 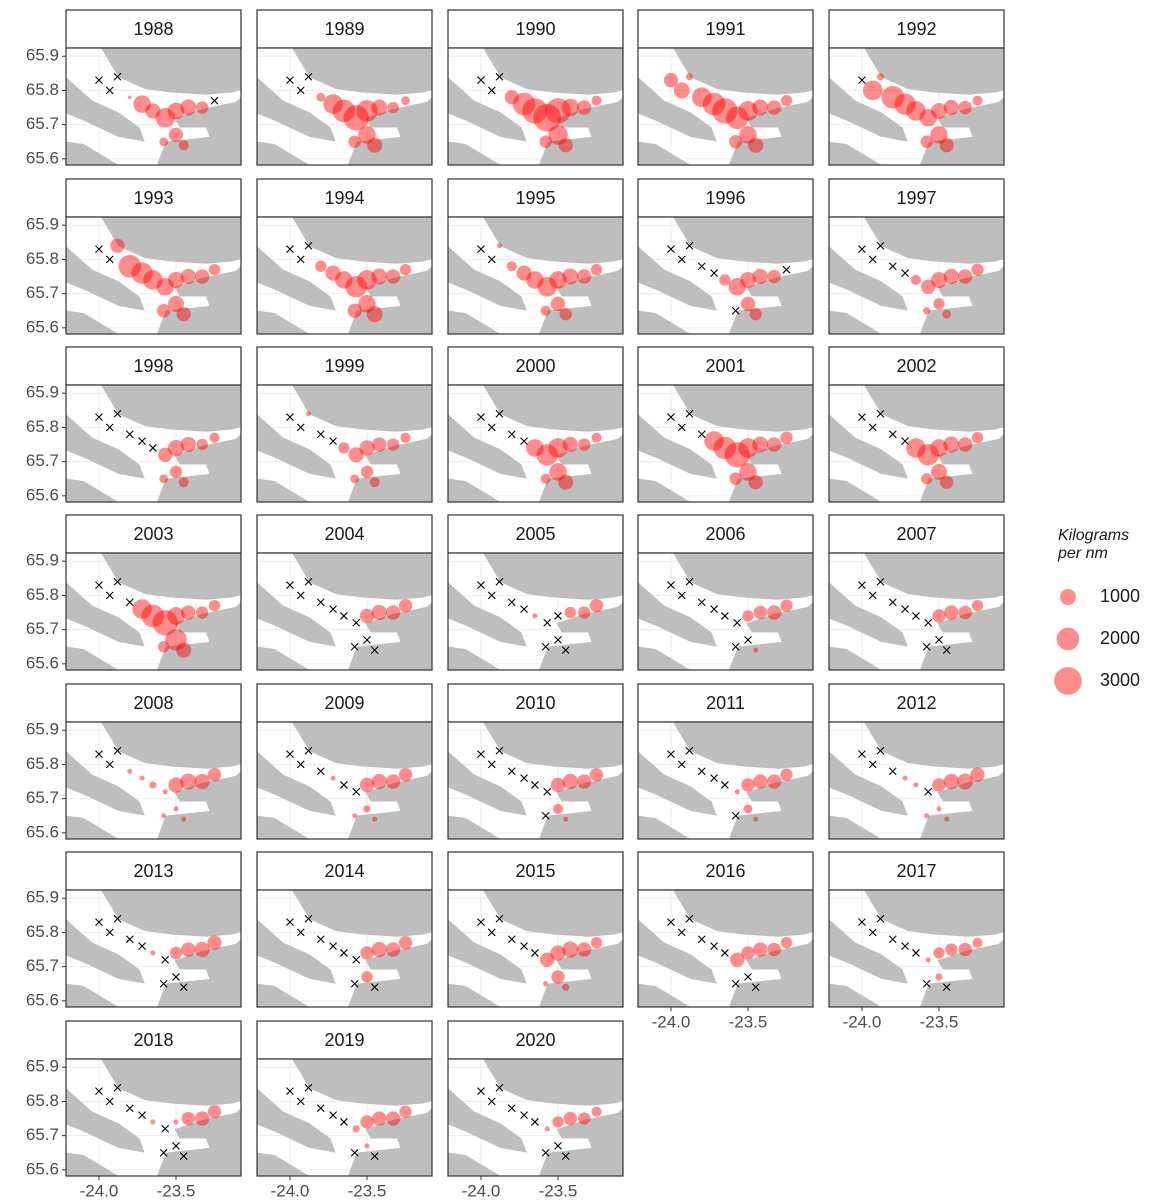 I want to click on facet-strip, so click(x=535, y=198).